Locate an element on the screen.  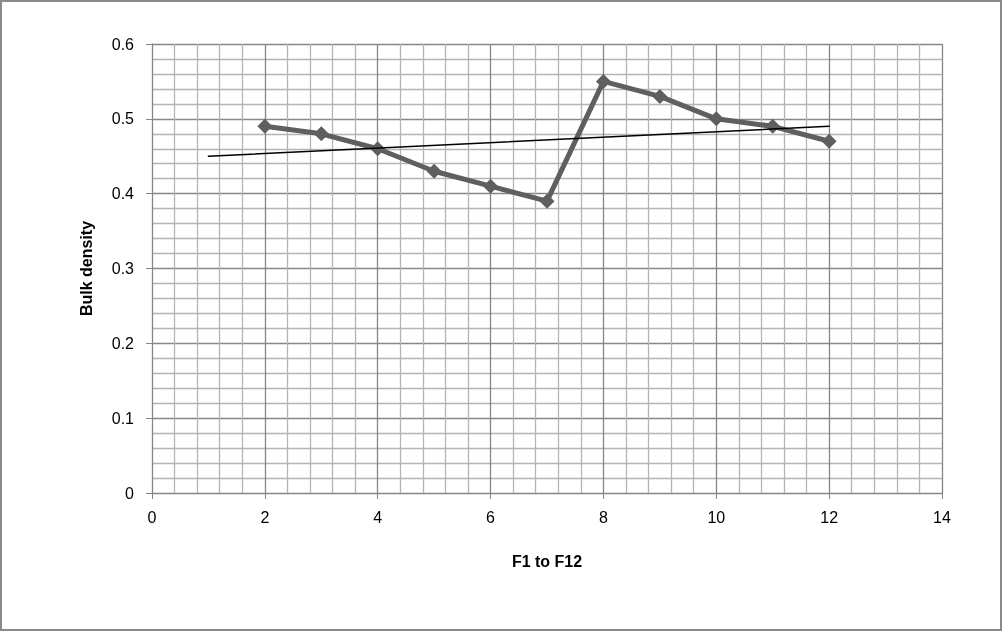
x-tick-label: 0 is located at coordinates (152, 517).